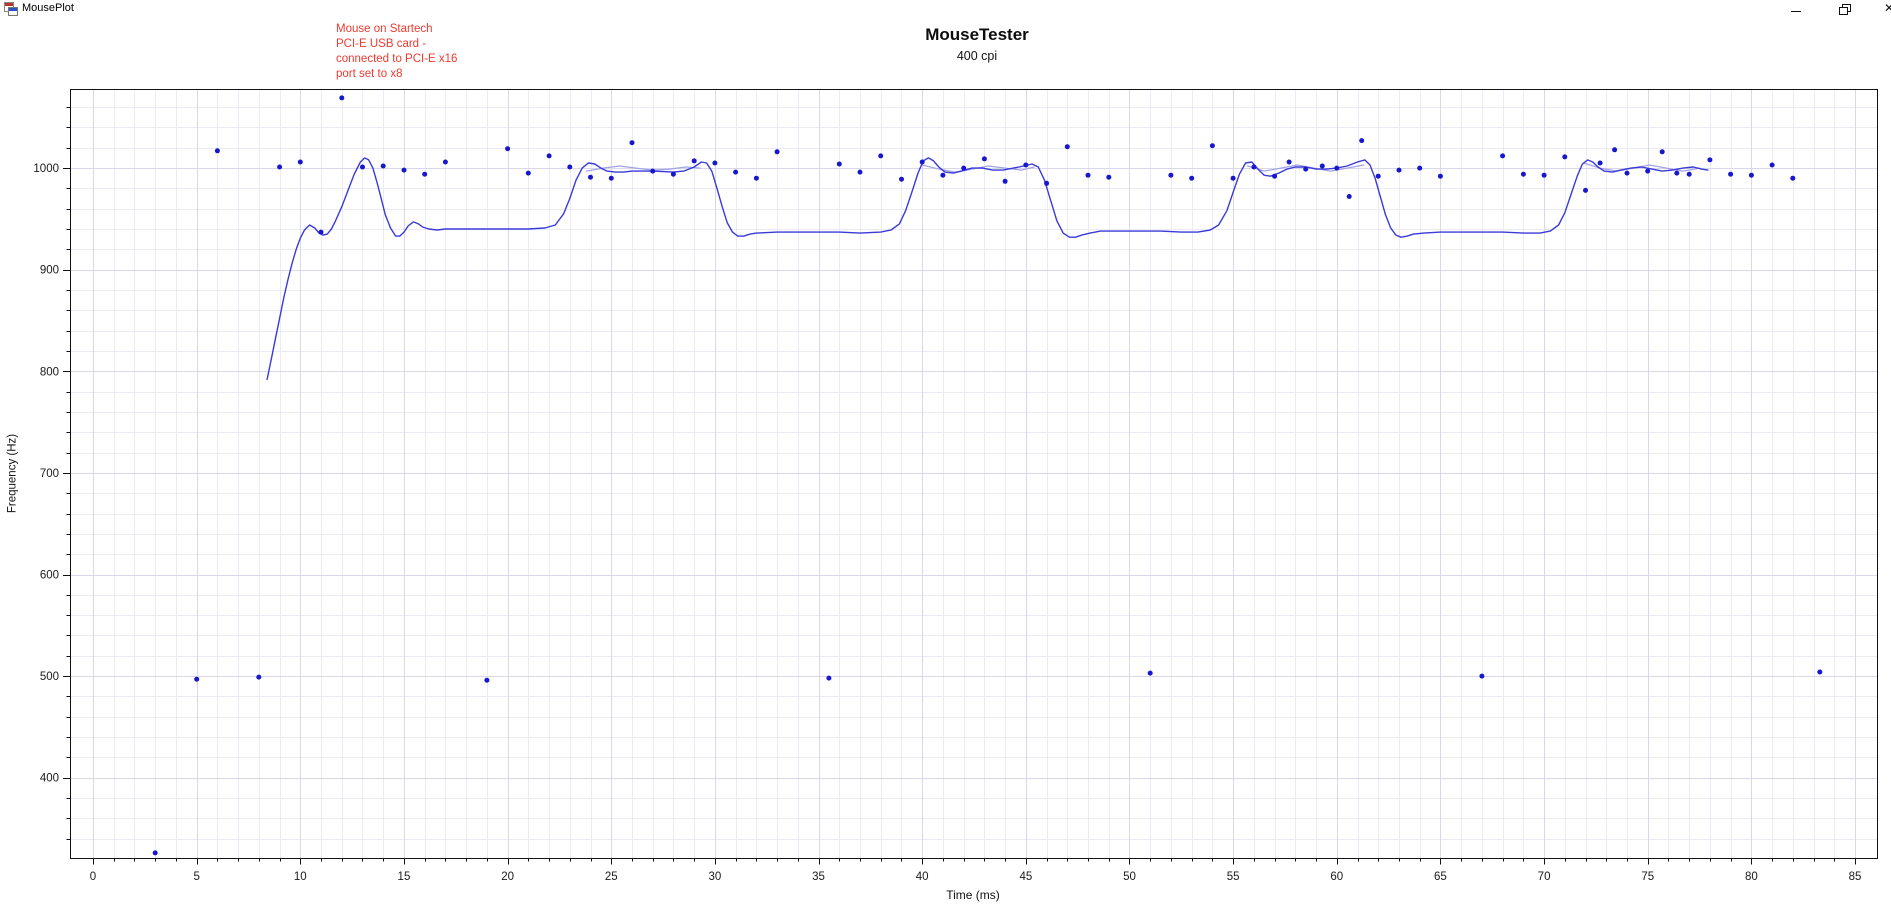 Image resolution: width=1891 pixels, height=904 pixels. I want to click on close-button: ✕, so click(1882, 8).